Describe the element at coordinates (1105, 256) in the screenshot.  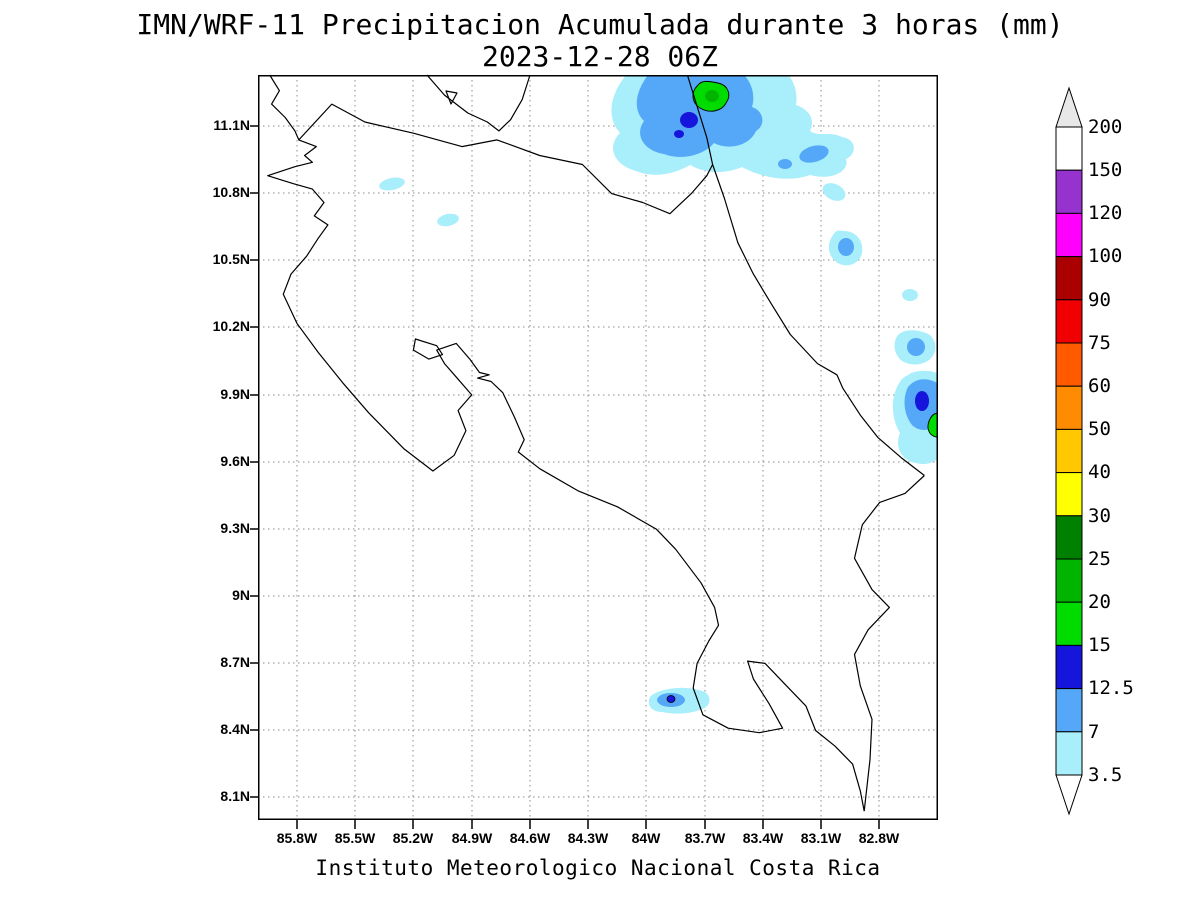
I see `colorbar-tick-label: 100` at that location.